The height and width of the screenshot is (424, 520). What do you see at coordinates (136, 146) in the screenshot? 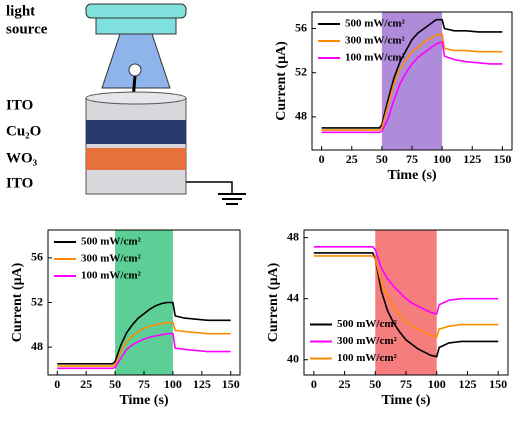
I see `cell` at bounding box center [136, 146].